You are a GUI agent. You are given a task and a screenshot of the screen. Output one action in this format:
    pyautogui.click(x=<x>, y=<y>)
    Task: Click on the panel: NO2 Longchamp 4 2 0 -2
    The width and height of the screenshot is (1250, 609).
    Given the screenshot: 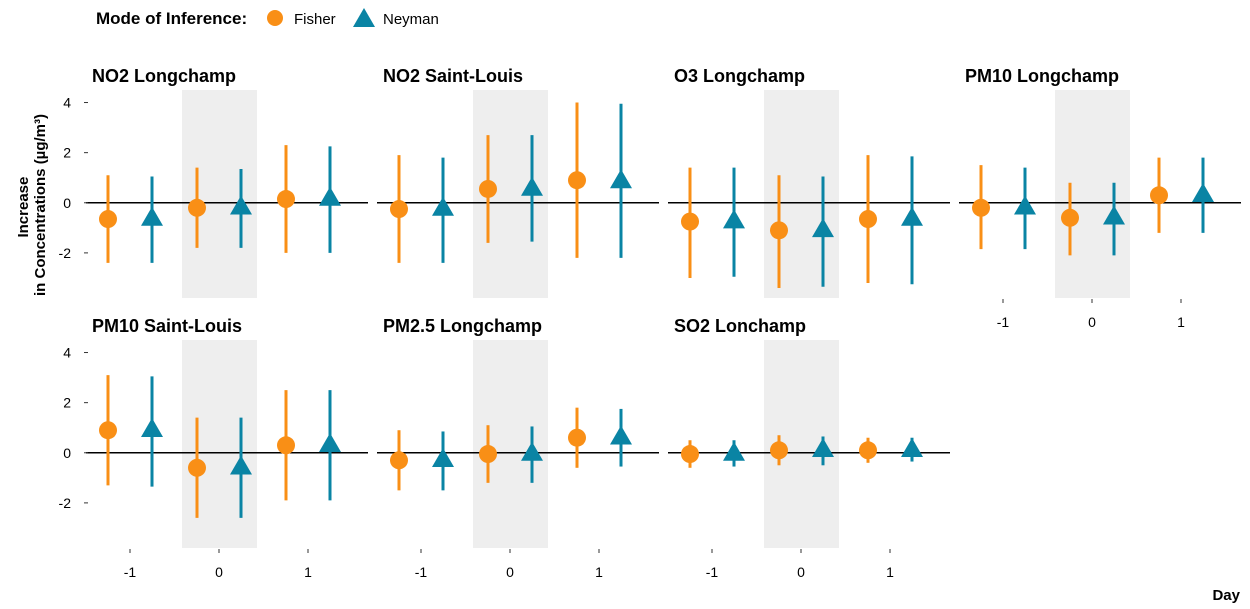 What is the action you would take?
    pyautogui.click(x=213, y=182)
    